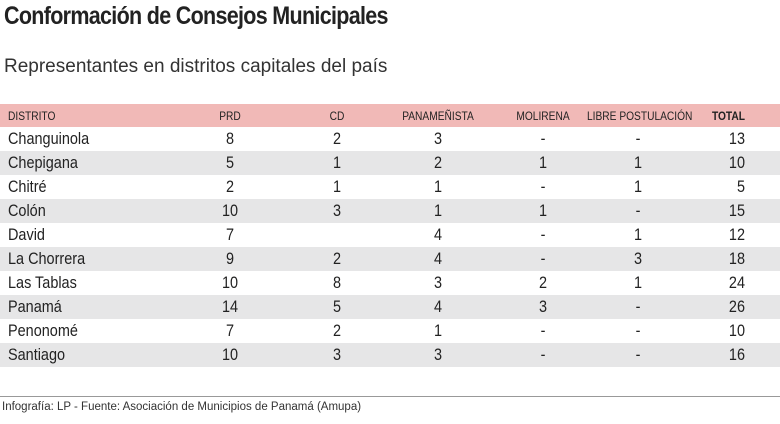 The image size is (780, 424). I want to click on value-cell: 15, so click(736, 210).